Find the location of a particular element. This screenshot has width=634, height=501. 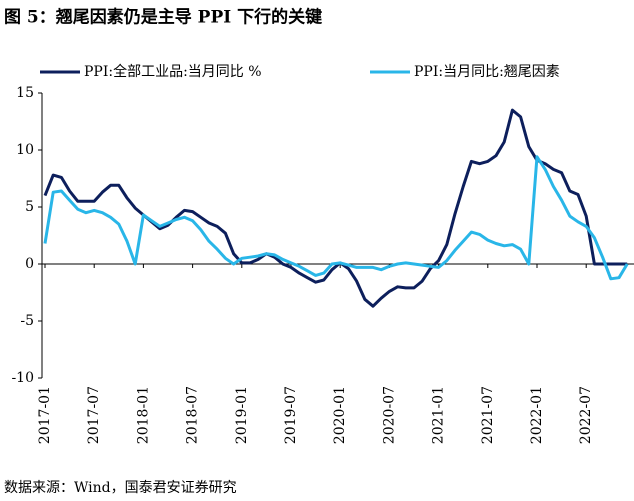

x-tick-label: 2018-07 is located at coordinates (193, 415).